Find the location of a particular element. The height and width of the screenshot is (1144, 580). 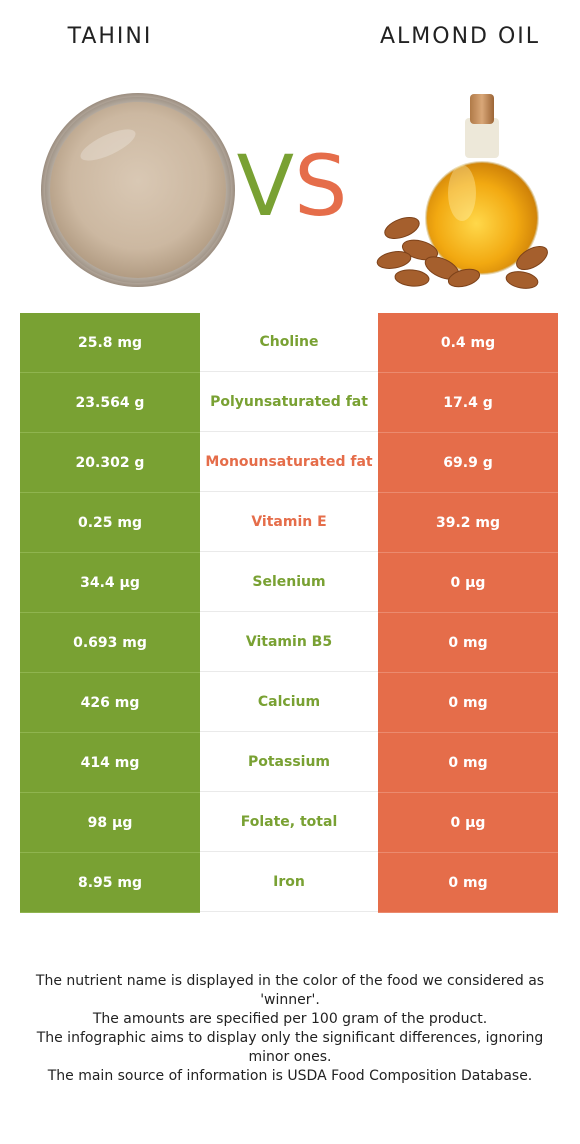

table-row: 0.25 mg Vitamin E 39.2 mg is located at coordinates (289, 523).